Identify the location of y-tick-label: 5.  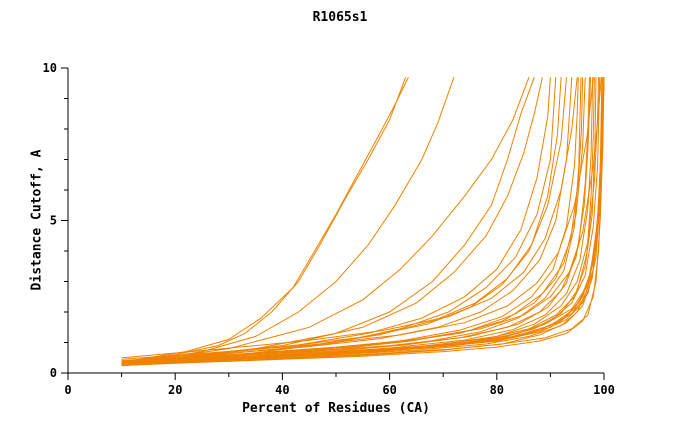
(53, 221).